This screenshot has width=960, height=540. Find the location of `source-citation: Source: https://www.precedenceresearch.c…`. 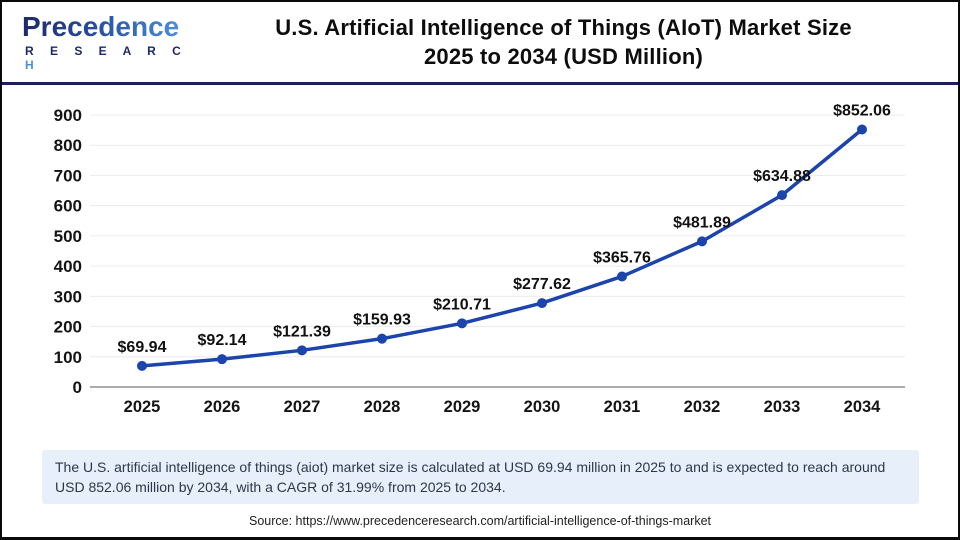

source-citation: Source: https://www.precedenceresearch.c… is located at coordinates (480, 521).